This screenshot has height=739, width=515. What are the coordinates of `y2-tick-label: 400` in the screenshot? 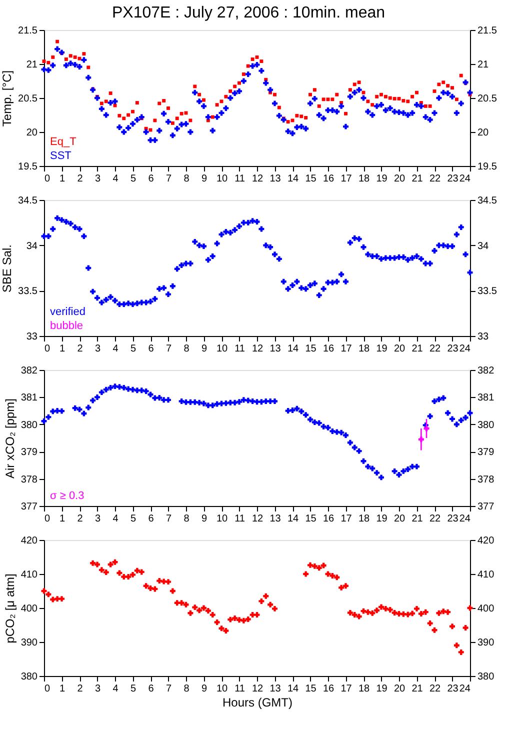 It's located at (486, 609).